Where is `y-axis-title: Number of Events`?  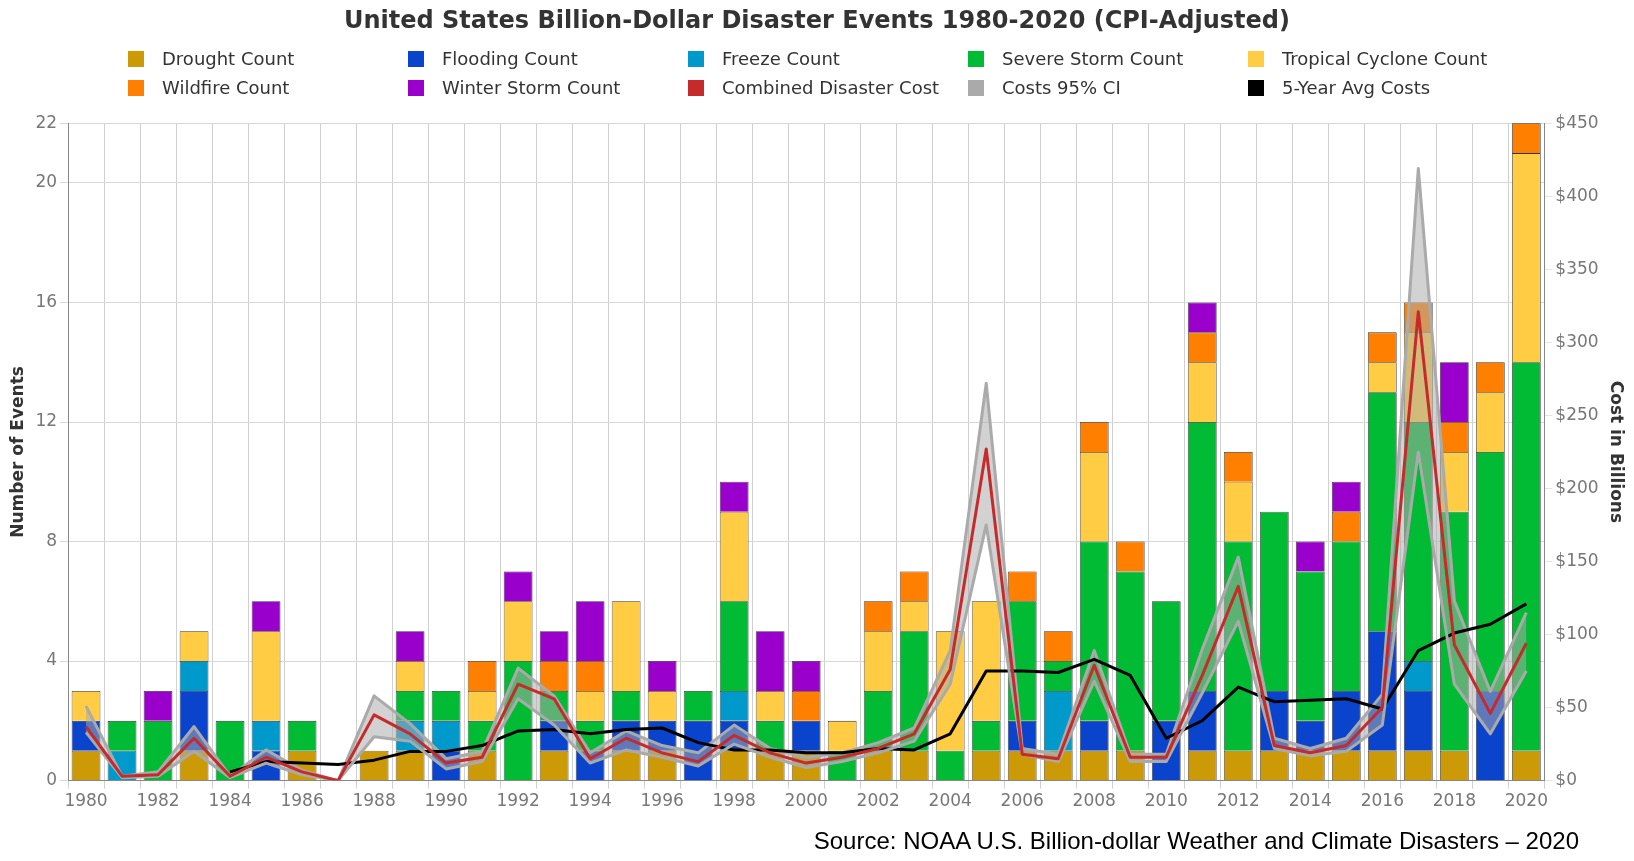
y-axis-title: Number of Events is located at coordinates (16, 452).